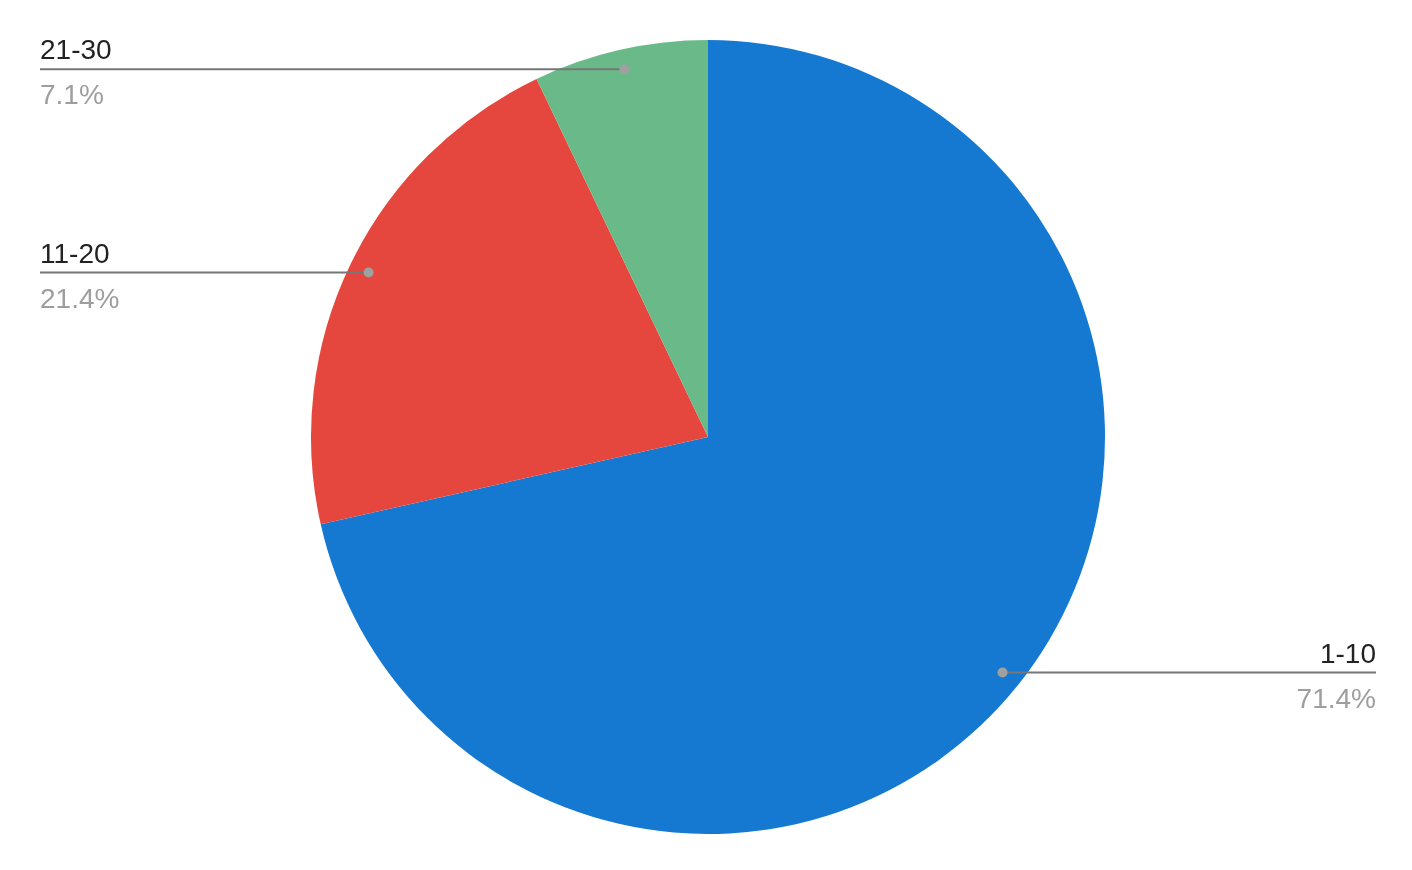 The width and height of the screenshot is (1412, 870). Describe the element at coordinates (1336, 698) in the screenshot. I see `data-label: 71.4%` at that location.